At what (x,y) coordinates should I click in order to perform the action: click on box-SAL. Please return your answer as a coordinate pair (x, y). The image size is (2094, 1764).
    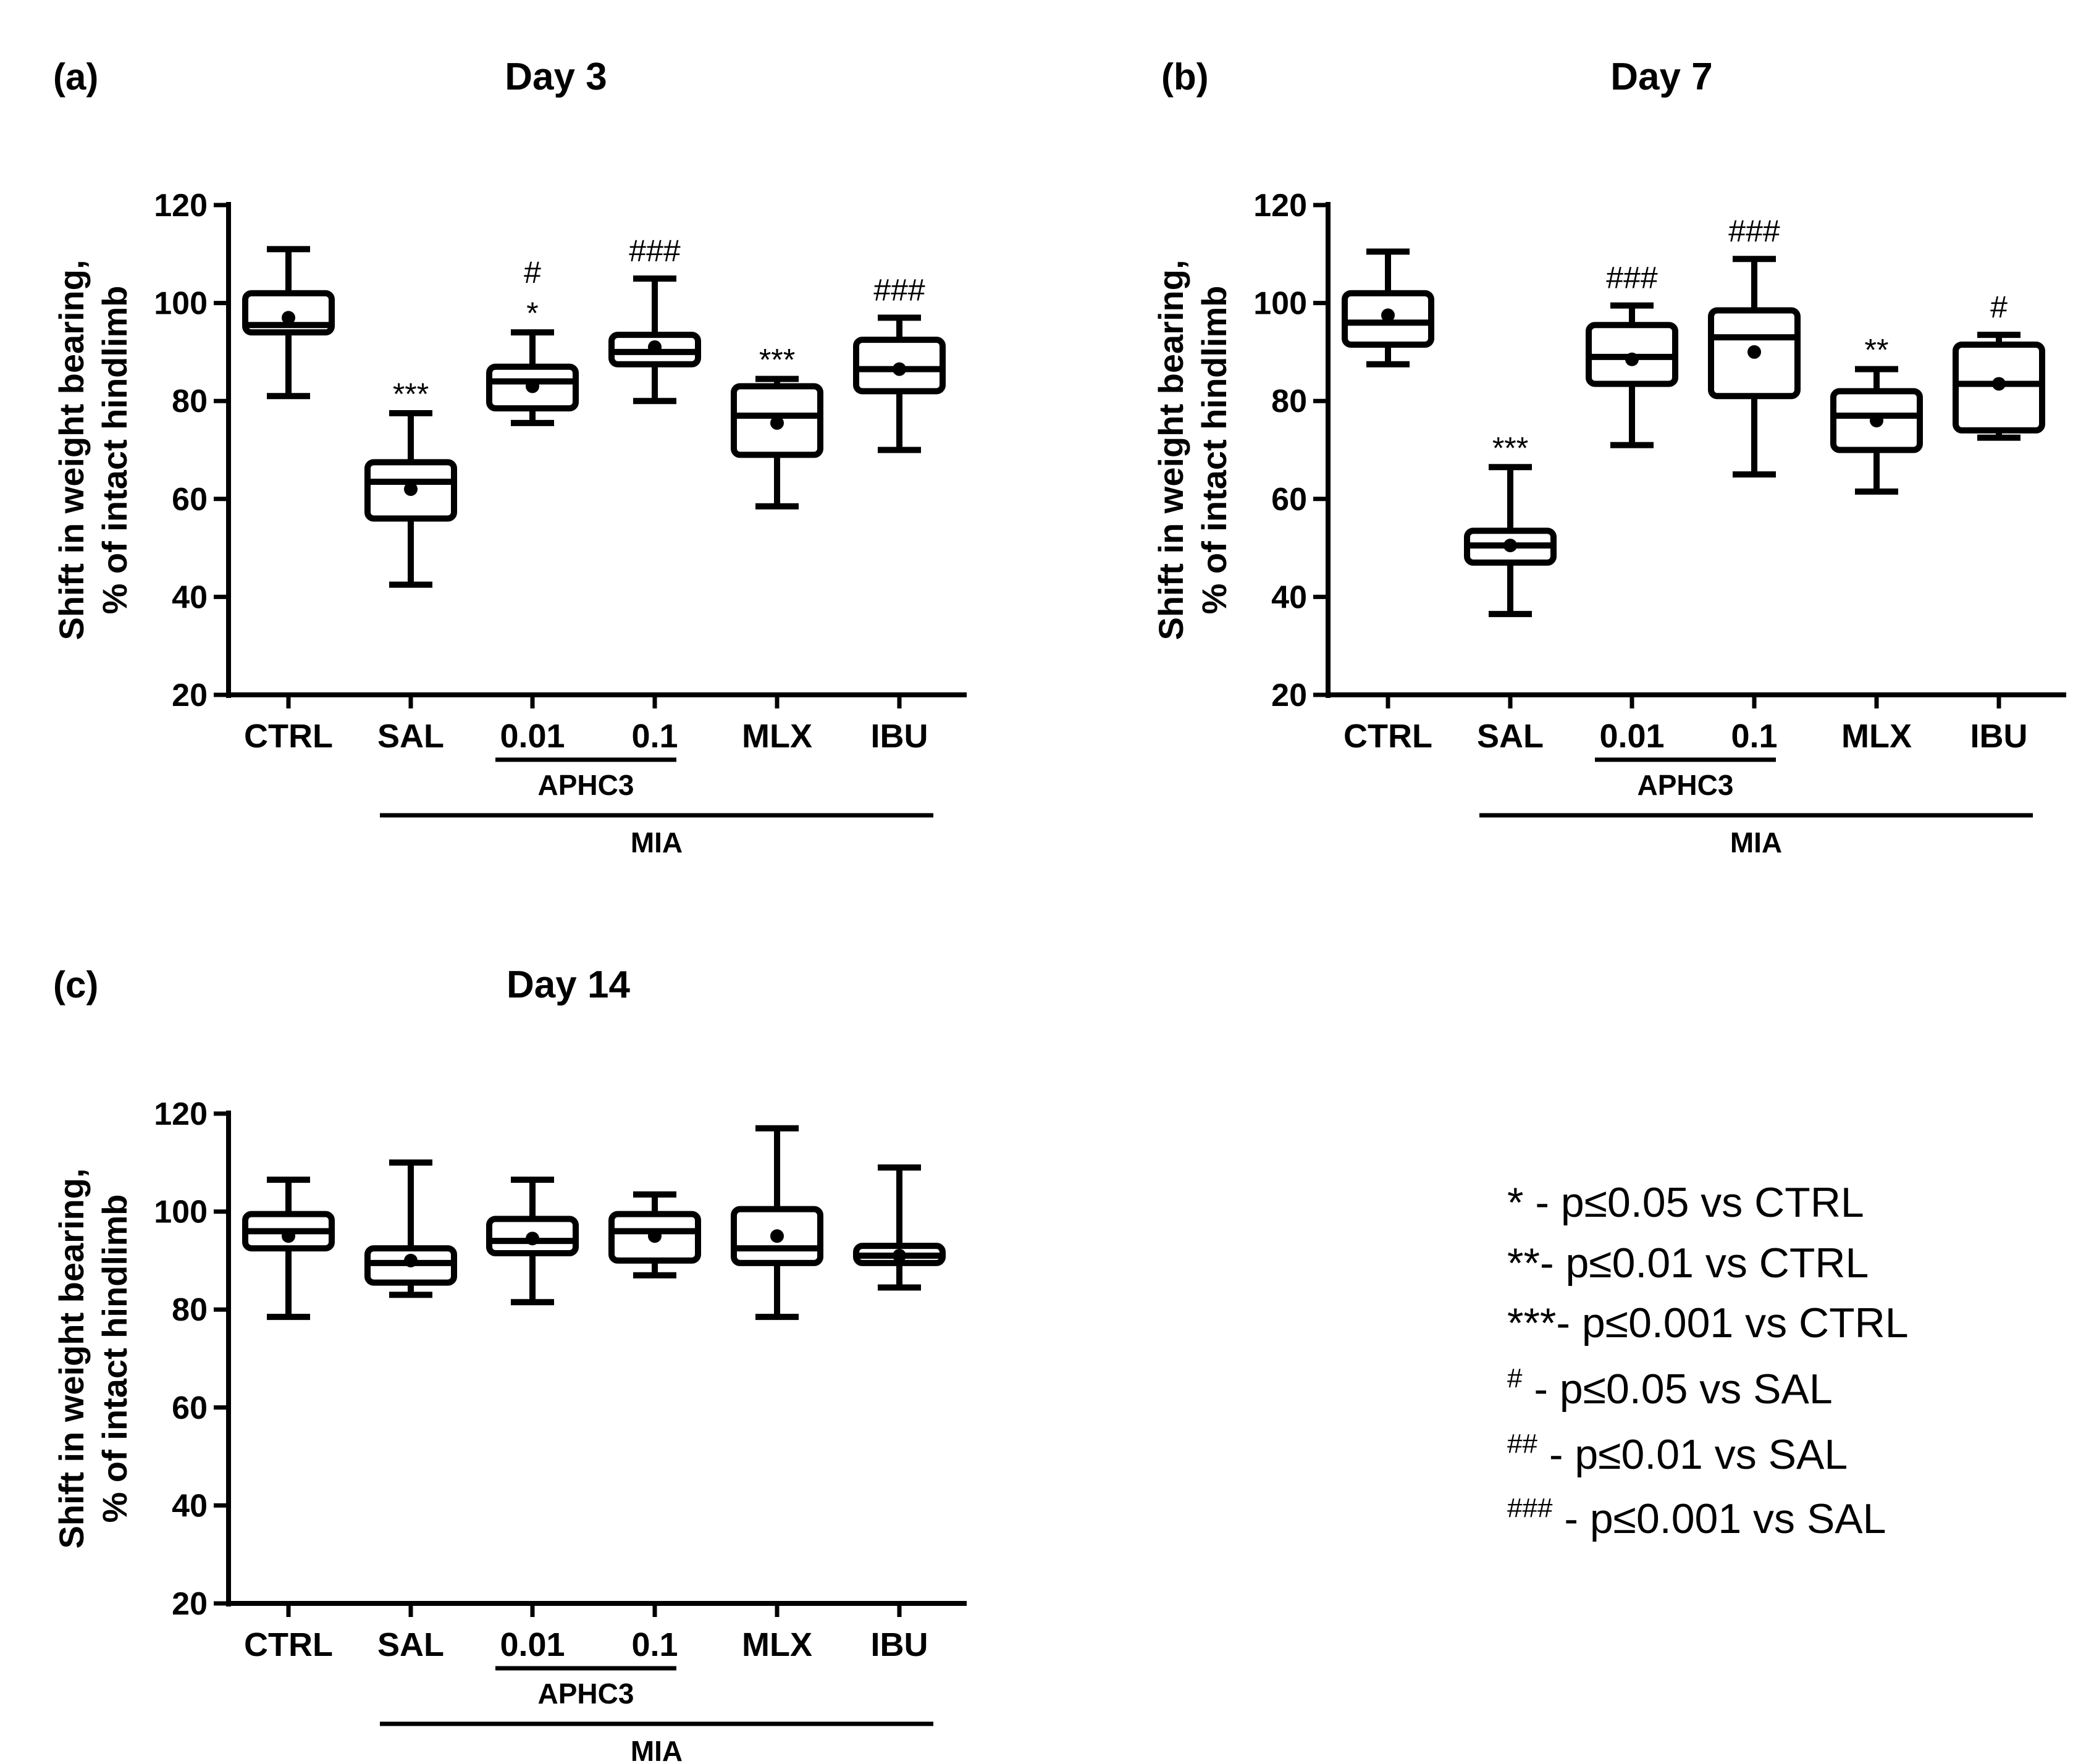
    Looking at the image, I should click on (411, 1228).